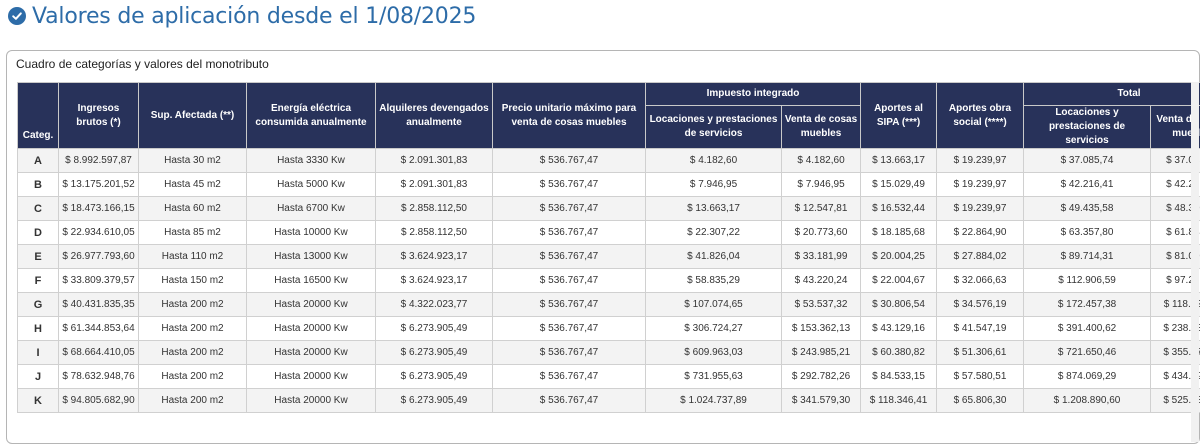  Describe the element at coordinates (821, 401) in the screenshot. I see `cell-impuesto-venta: $ 341.579,30` at that location.